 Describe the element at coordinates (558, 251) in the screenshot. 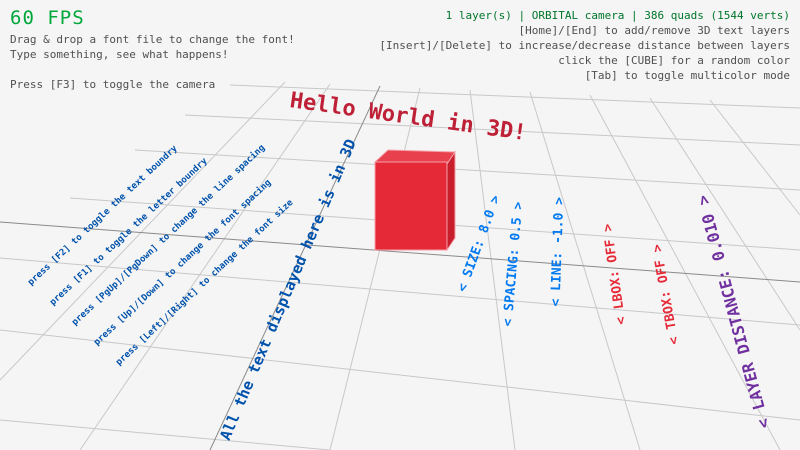

I see `line-spacing-setting: < LINE: -1.0 >` at that location.